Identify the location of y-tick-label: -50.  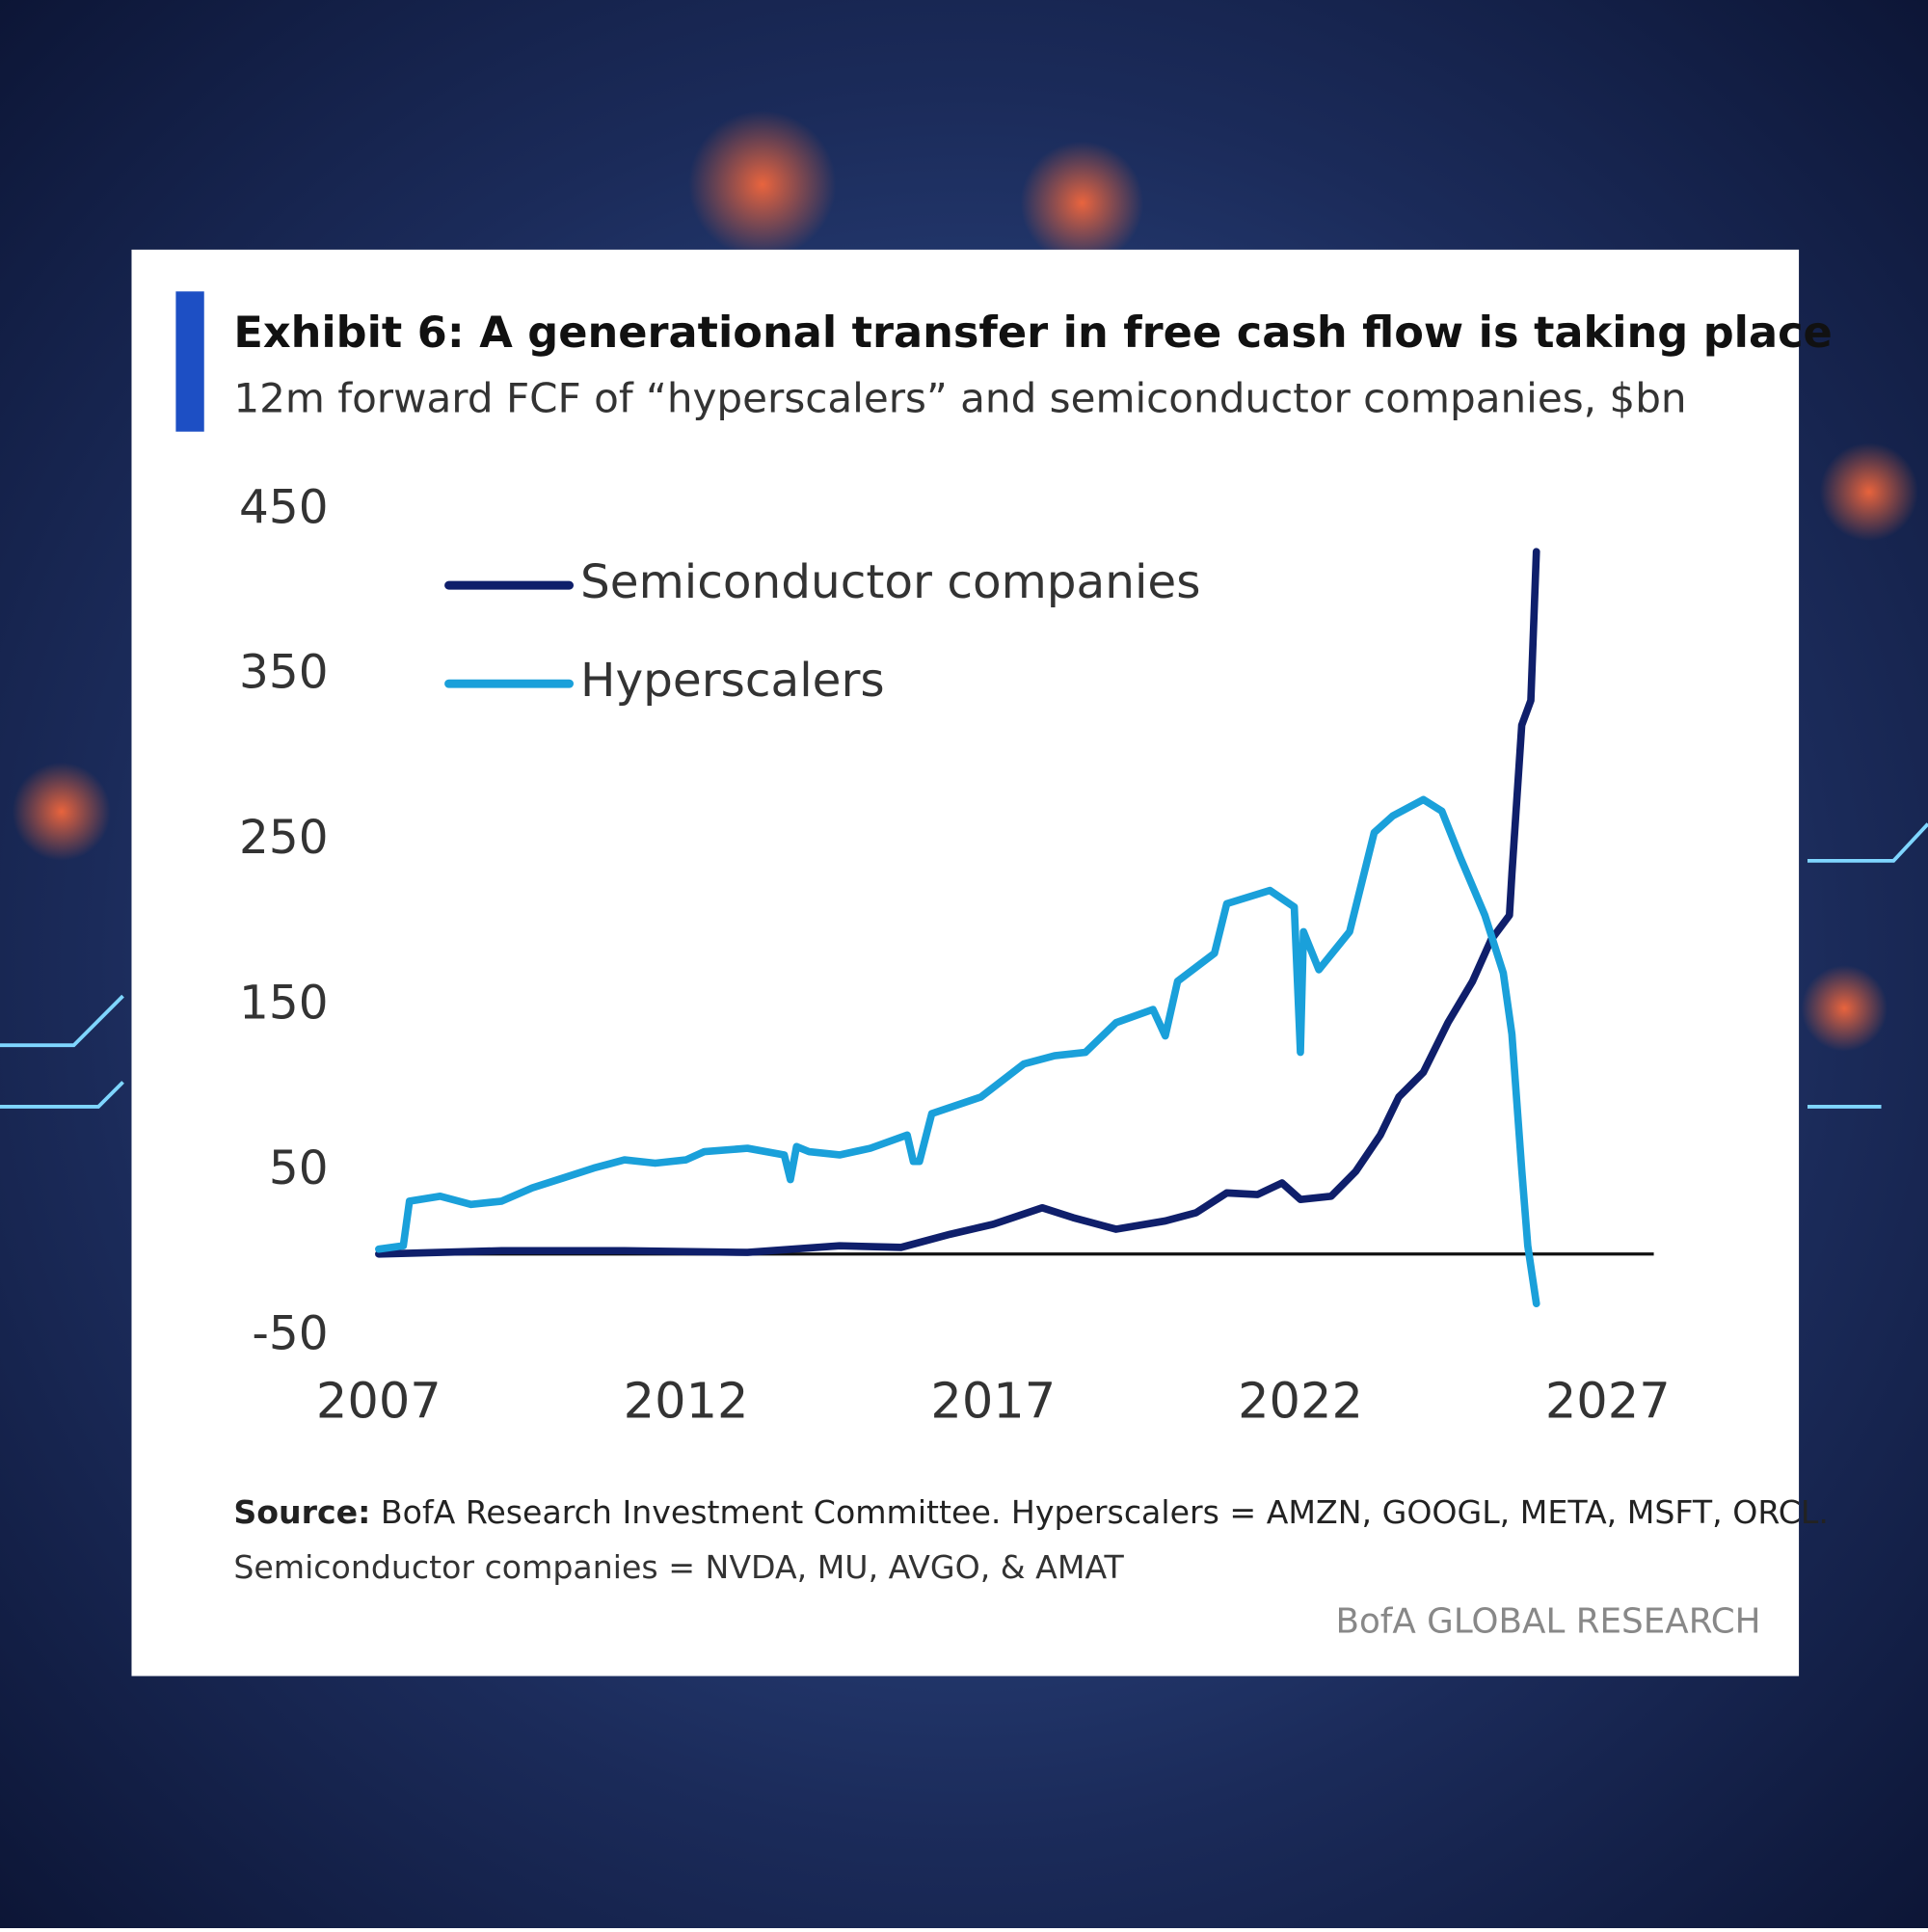
(290, 1333).